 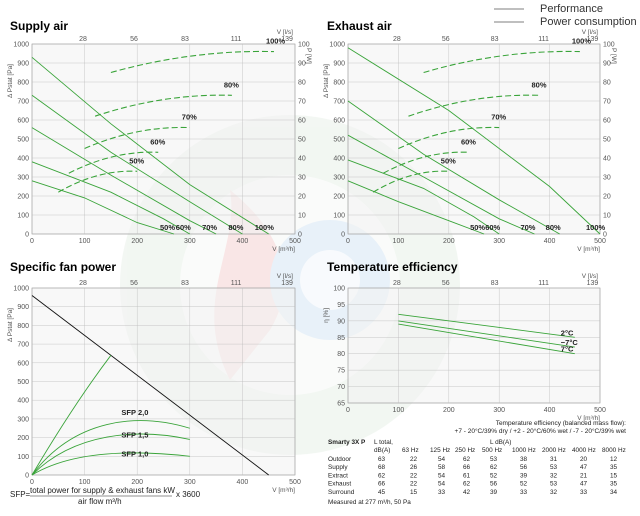 I want to click on table-cell: 26, so click(x=414, y=467).